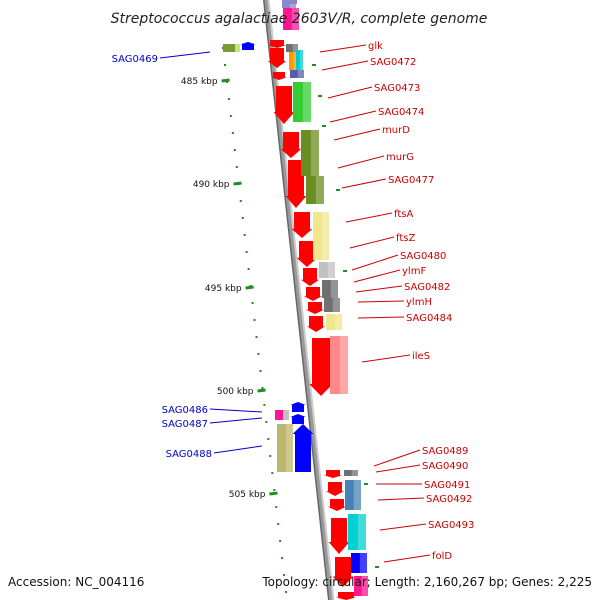 The width and height of the screenshot is (600, 600). Describe the element at coordinates (235, 392) in the screenshot. I see `kbp-tick-label: 500 kbp` at that location.